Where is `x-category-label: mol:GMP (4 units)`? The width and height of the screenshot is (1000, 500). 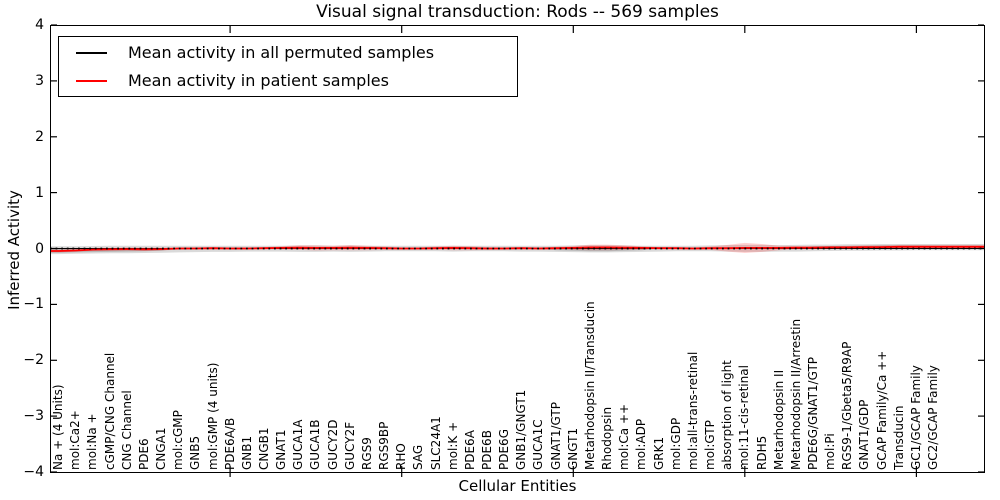 x-category-label: mol:GMP (4 units) is located at coordinates (212, 416).